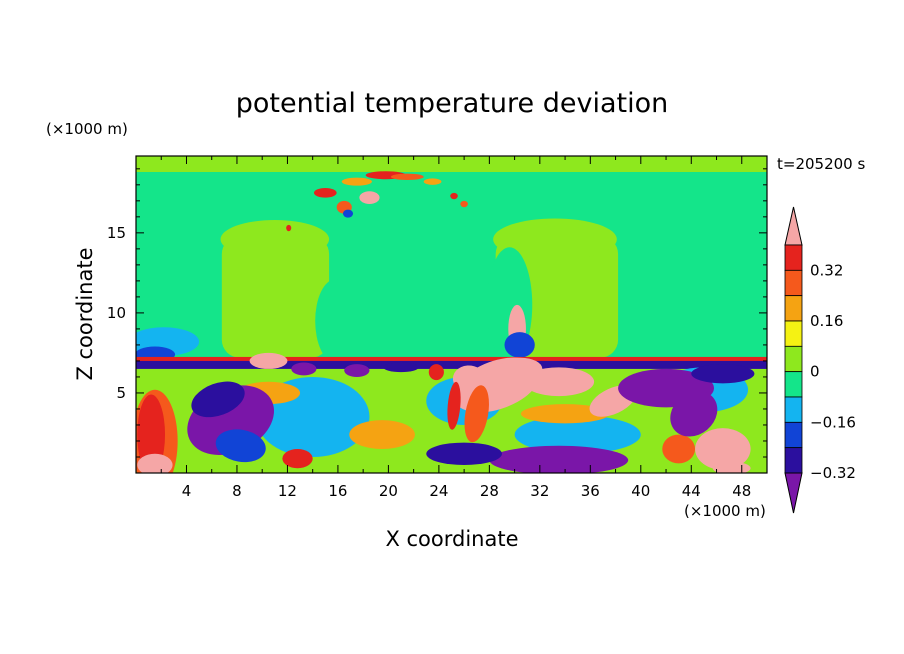 The height and width of the screenshot is (654, 904). What do you see at coordinates (820, 360) in the screenshot?
I see `colorbar: 0.32 0.16 0 −0.16 −0.32` at bounding box center [820, 360].